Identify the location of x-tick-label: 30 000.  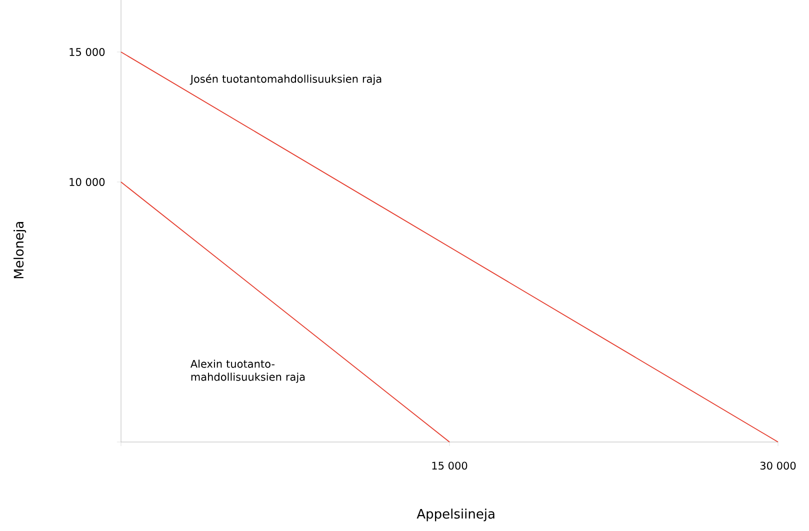
(778, 466).